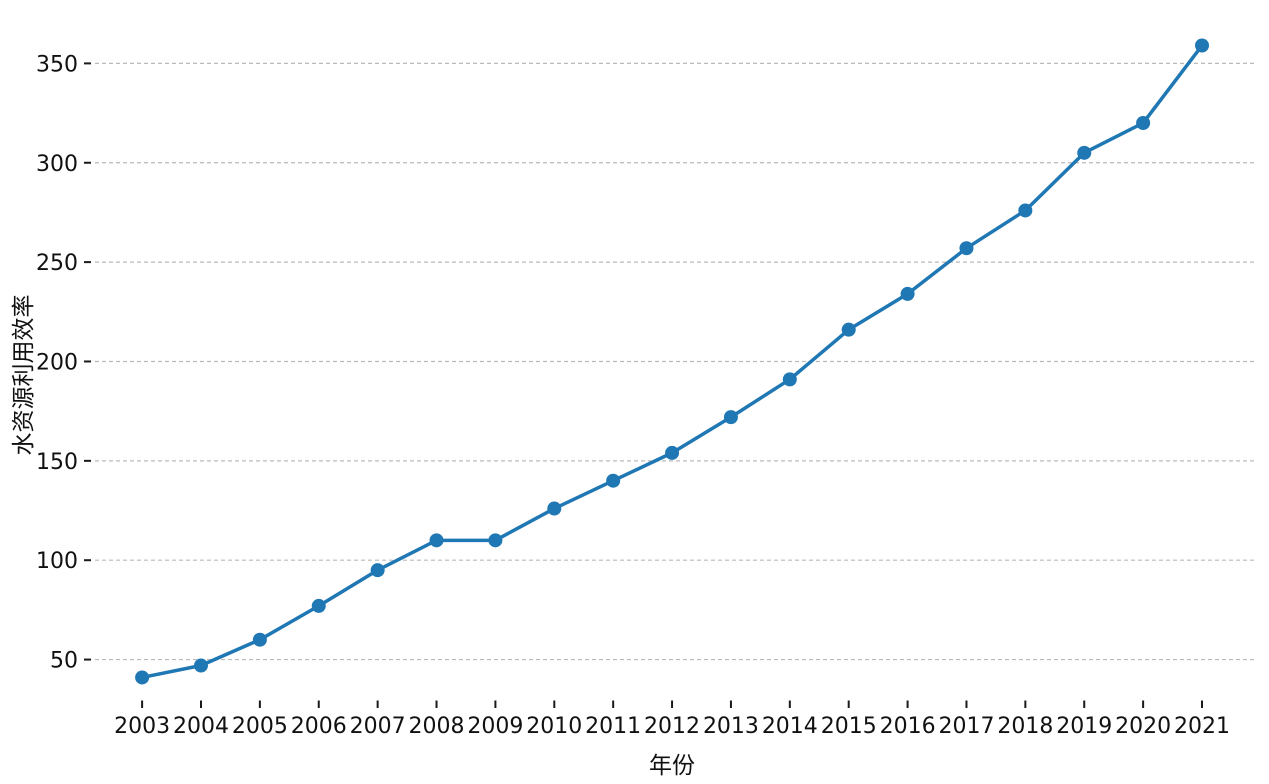  What do you see at coordinates (908, 726) in the screenshot?
I see `x-tick-label: 2016` at bounding box center [908, 726].